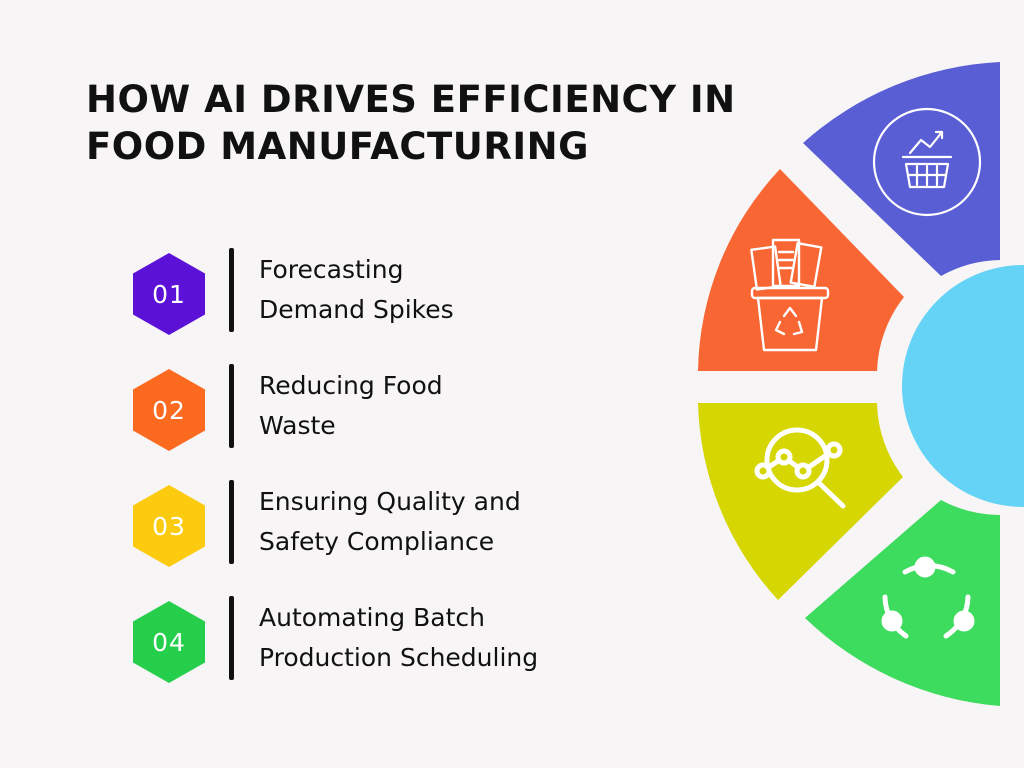  What do you see at coordinates (439, 522) in the screenshot?
I see `item-label-3: Ensuring Quality and Safety Compliance` at bounding box center [439, 522].